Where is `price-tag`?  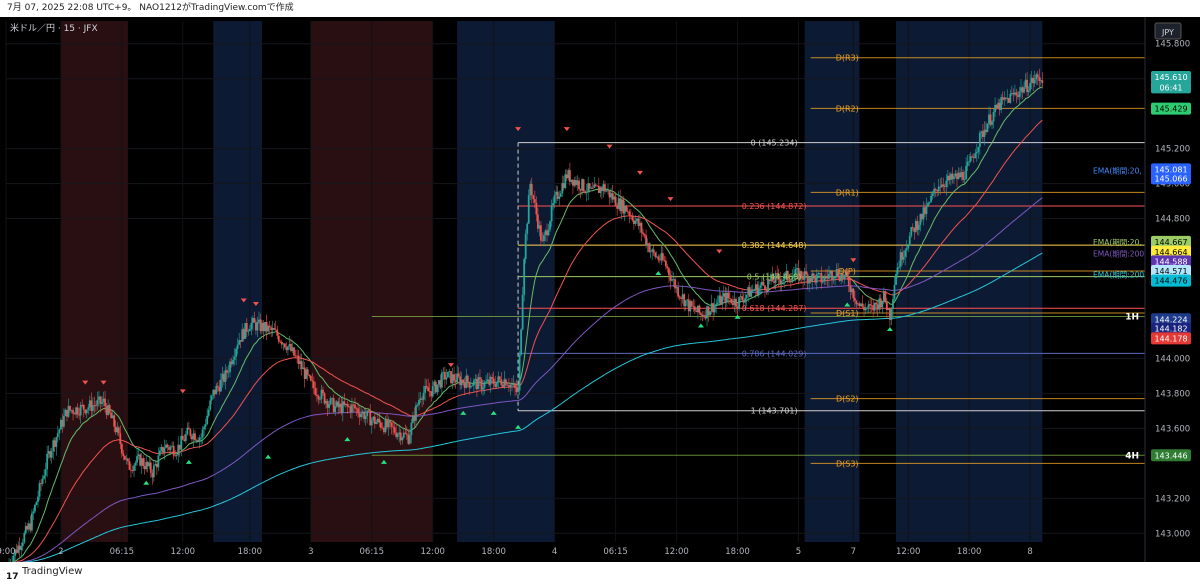
price-tag is located at coordinates (1171, 241).